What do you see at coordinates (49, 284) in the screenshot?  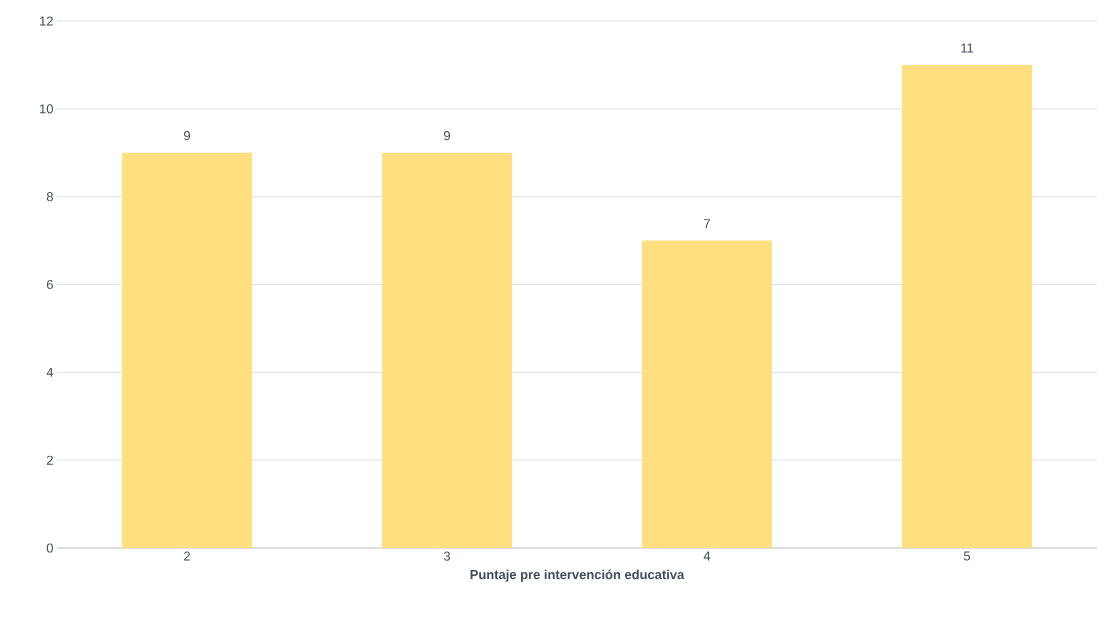 I see `y-tick-label: 6` at bounding box center [49, 284].